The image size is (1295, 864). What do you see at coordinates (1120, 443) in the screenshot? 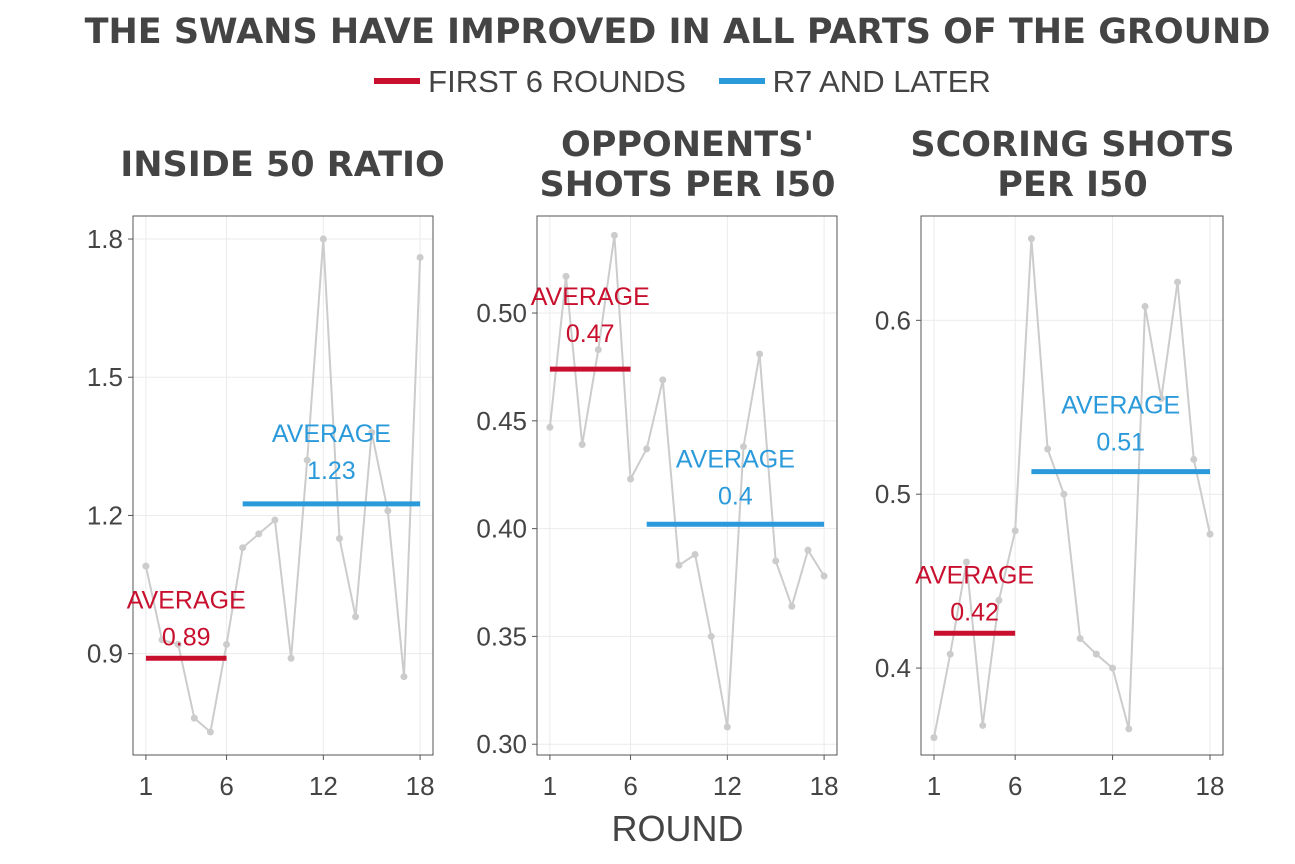
I see `average-value-later: 0.51` at bounding box center [1120, 443].